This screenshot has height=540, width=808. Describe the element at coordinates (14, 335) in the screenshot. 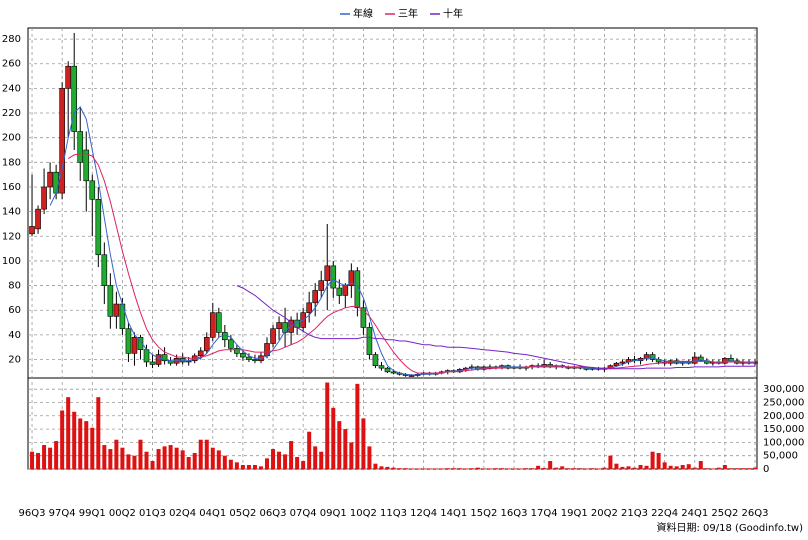

I see `y-tick-label: 40` at that location.